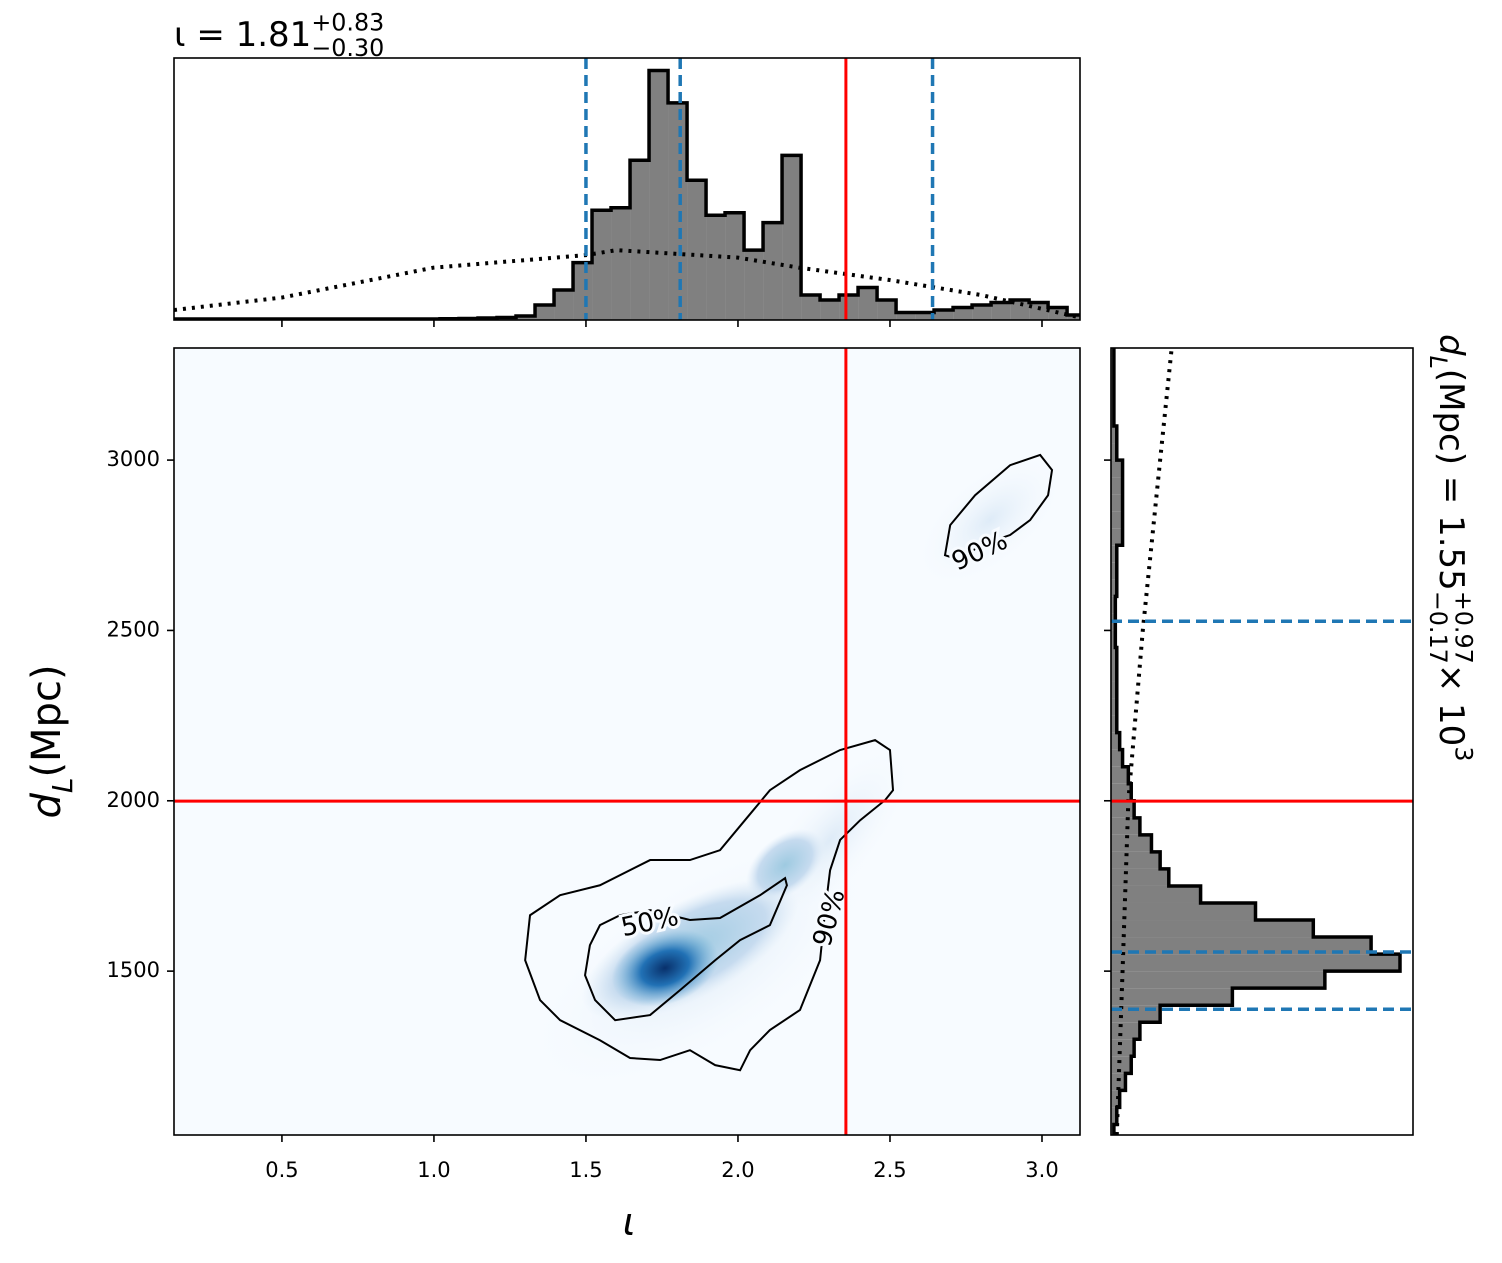 This screenshot has height=1263, width=1502. Describe the element at coordinates (629, 1222) in the screenshot. I see `x-axis-label: ι` at that location.